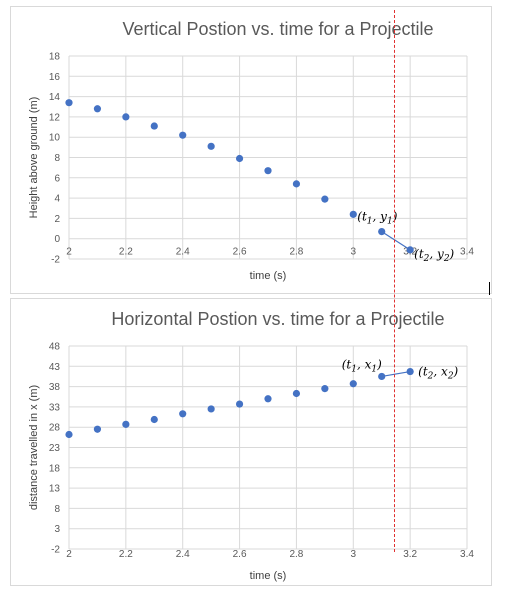 The width and height of the screenshot is (512, 592). Describe the element at coordinates (268, 276) in the screenshot. I see `x-axis-label: time (s)` at that location.